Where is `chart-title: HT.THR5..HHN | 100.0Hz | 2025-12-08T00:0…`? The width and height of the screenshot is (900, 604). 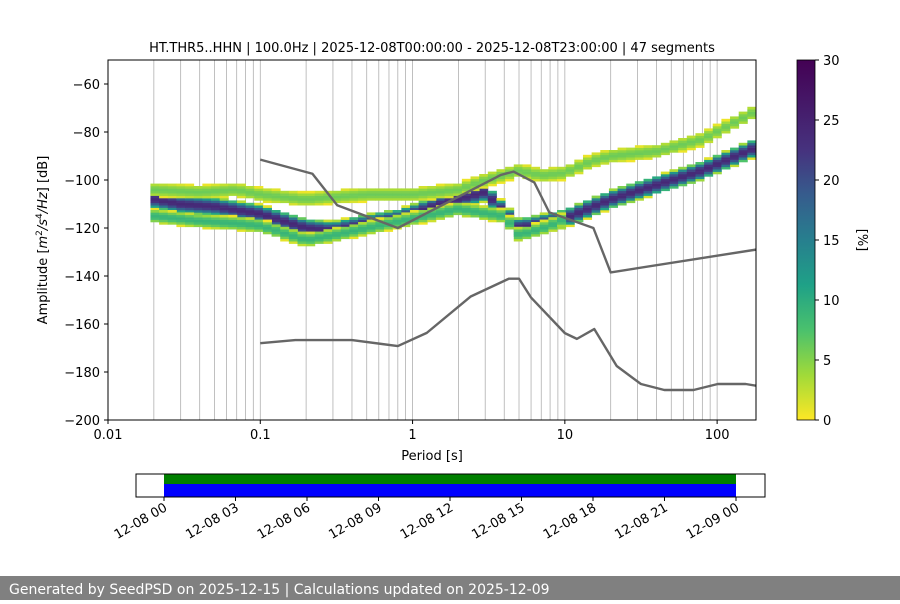 chart-title: HT.THR5..HHN | 100.0Hz | 2025-12-08T00:0… is located at coordinates (432, 48).